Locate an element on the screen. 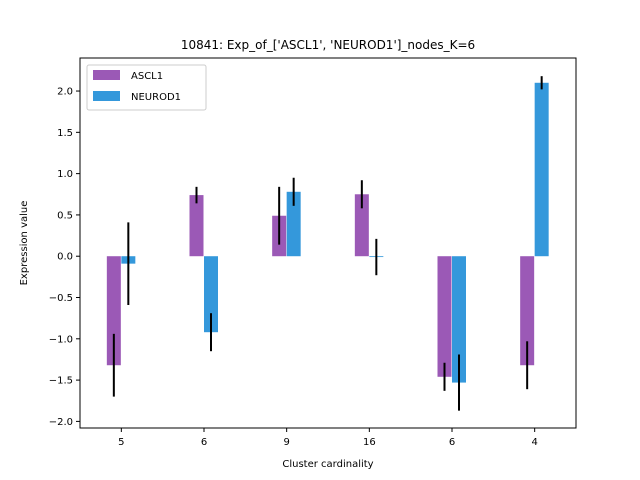 The image size is (640, 480). x-tick-label: 5 is located at coordinates (121, 442).